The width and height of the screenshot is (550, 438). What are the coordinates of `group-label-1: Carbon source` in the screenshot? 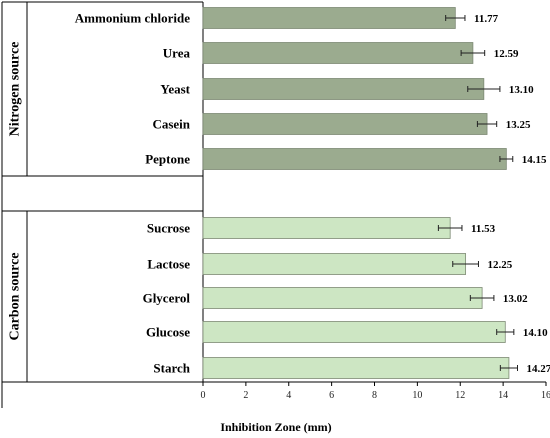 It's located at (15, 296).